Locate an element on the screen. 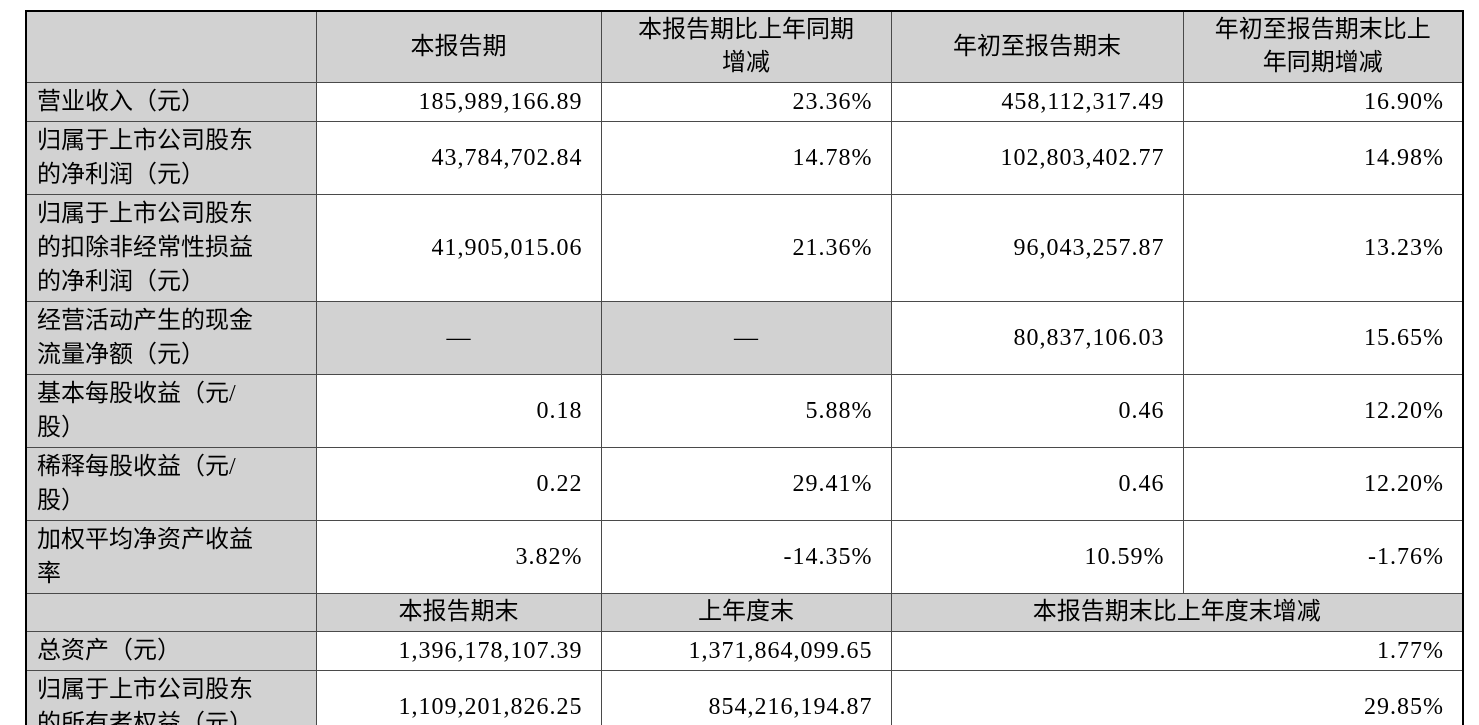 The width and height of the screenshot is (1479, 725). row-label: 加权平均净资产收益 率 is located at coordinates (171, 557).